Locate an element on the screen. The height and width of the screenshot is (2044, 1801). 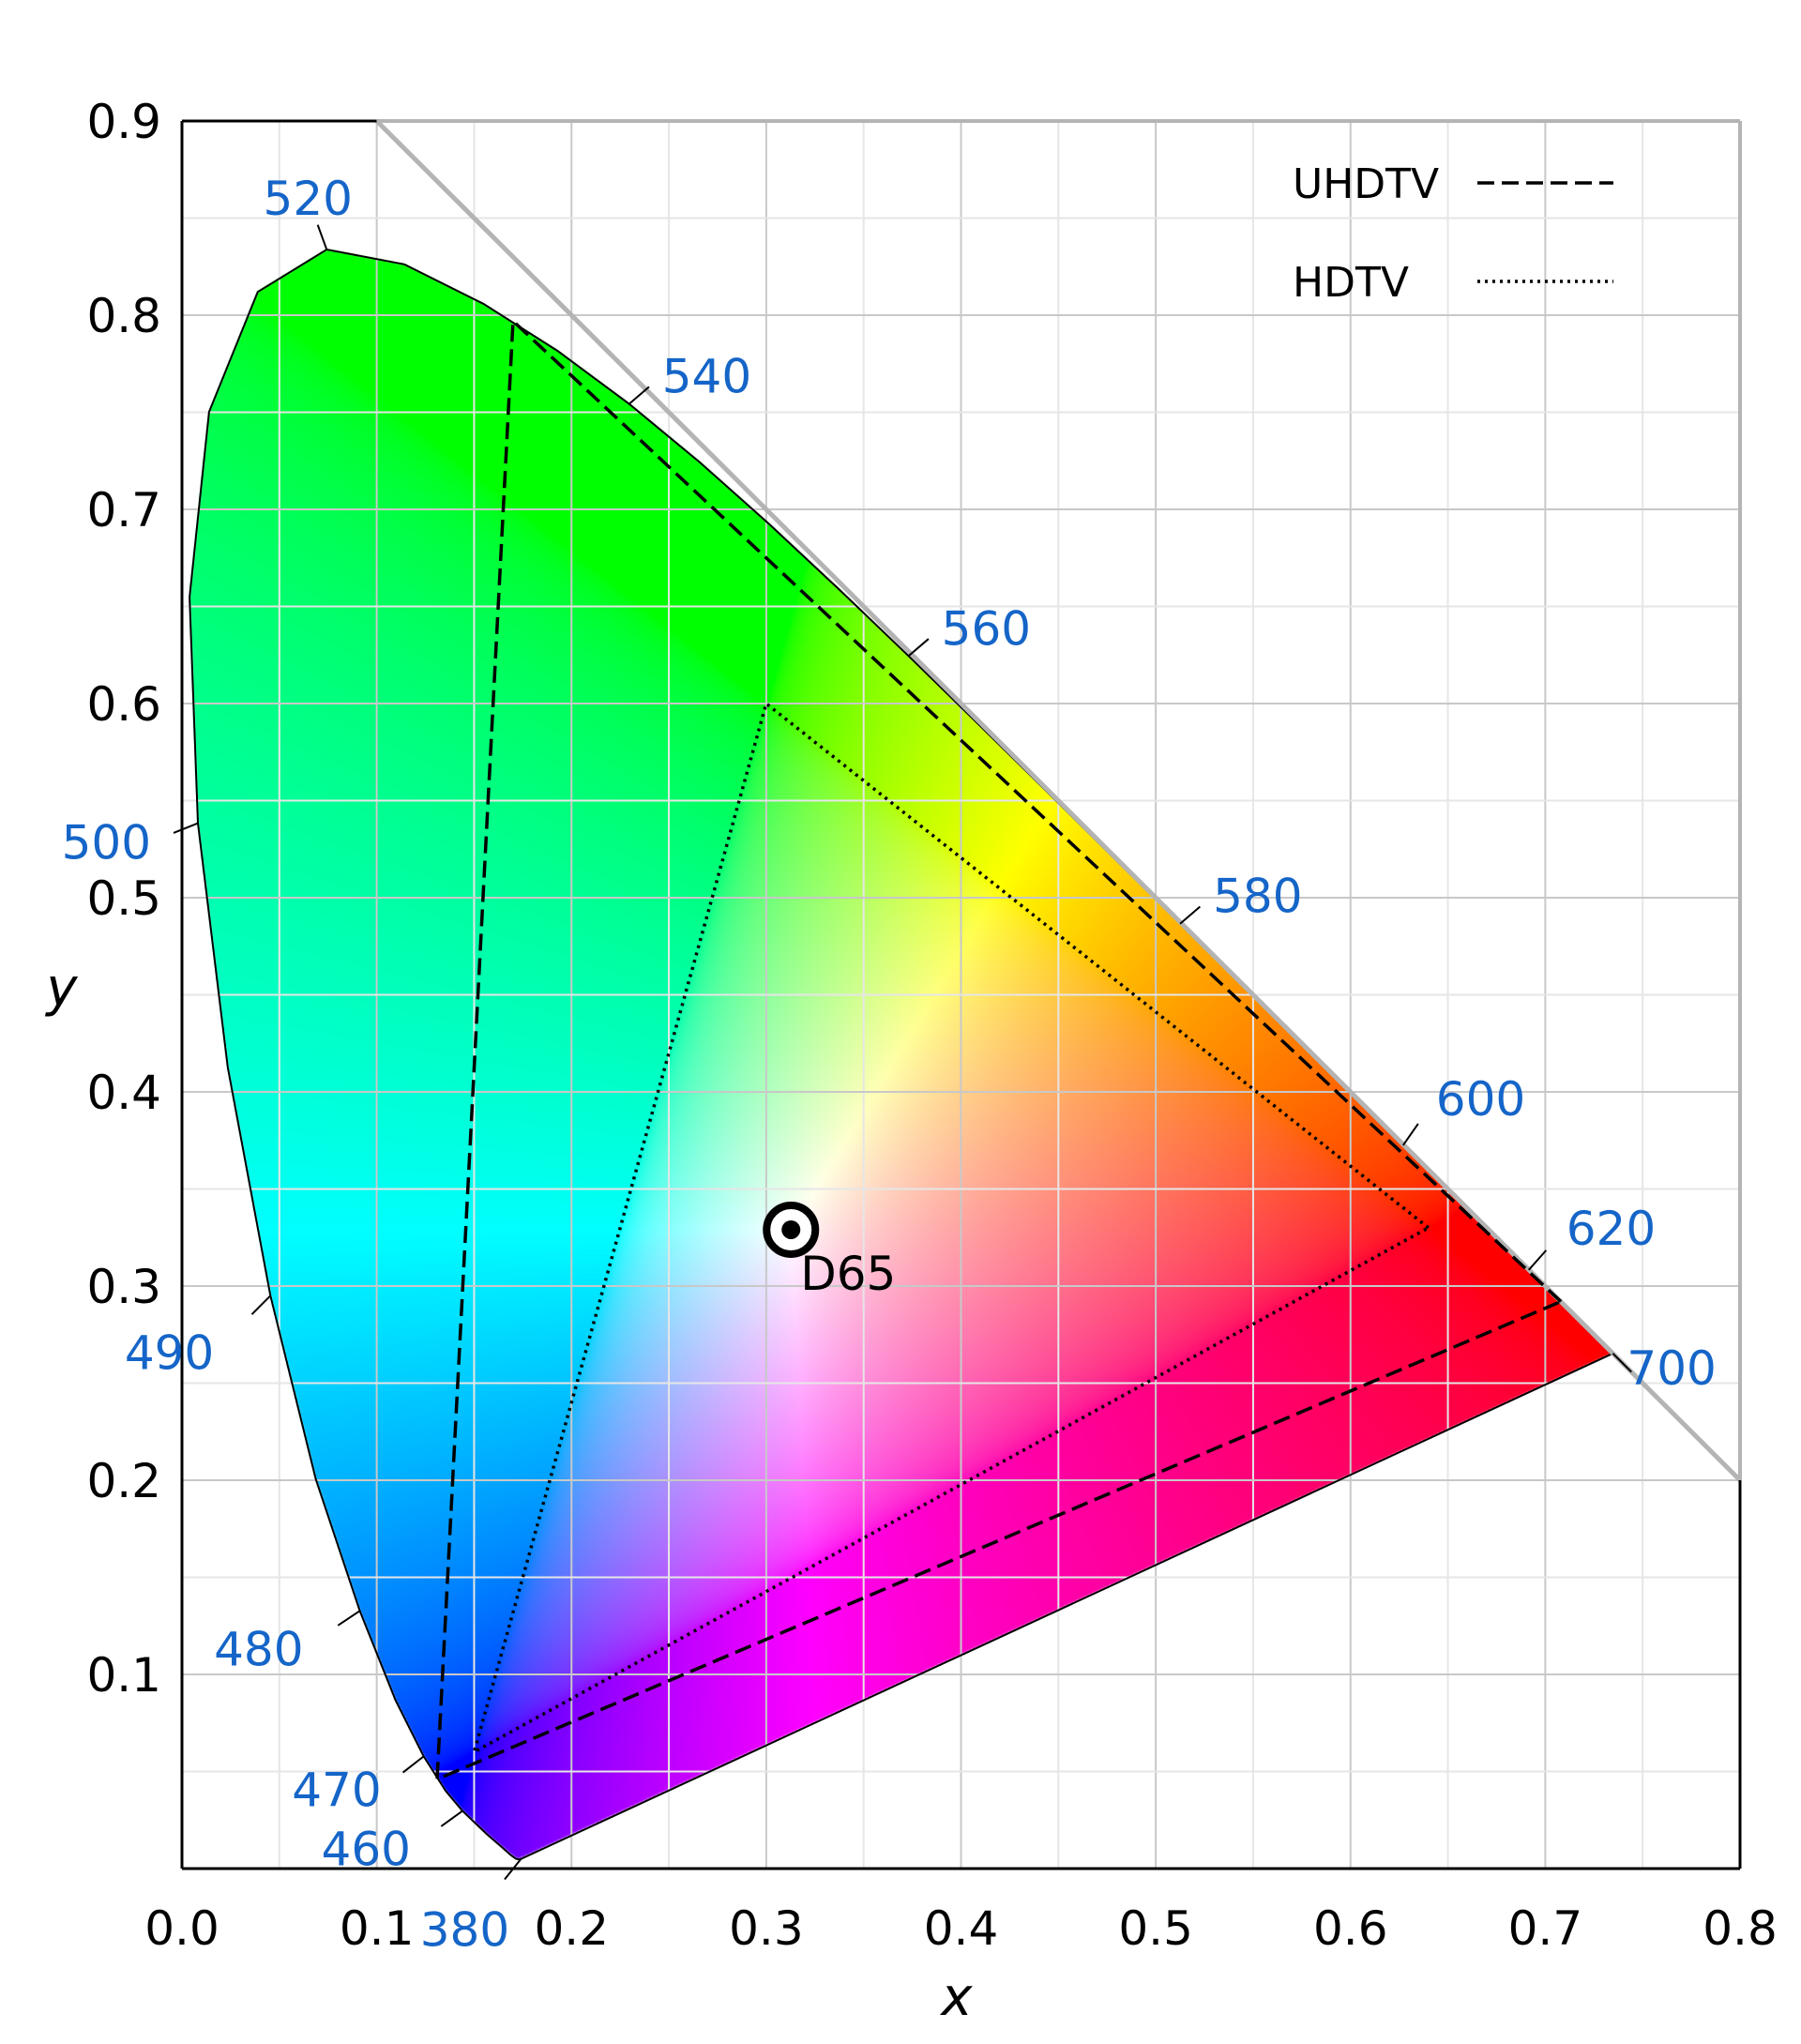
x-tick-label: 0.3 is located at coordinates (766, 1928).